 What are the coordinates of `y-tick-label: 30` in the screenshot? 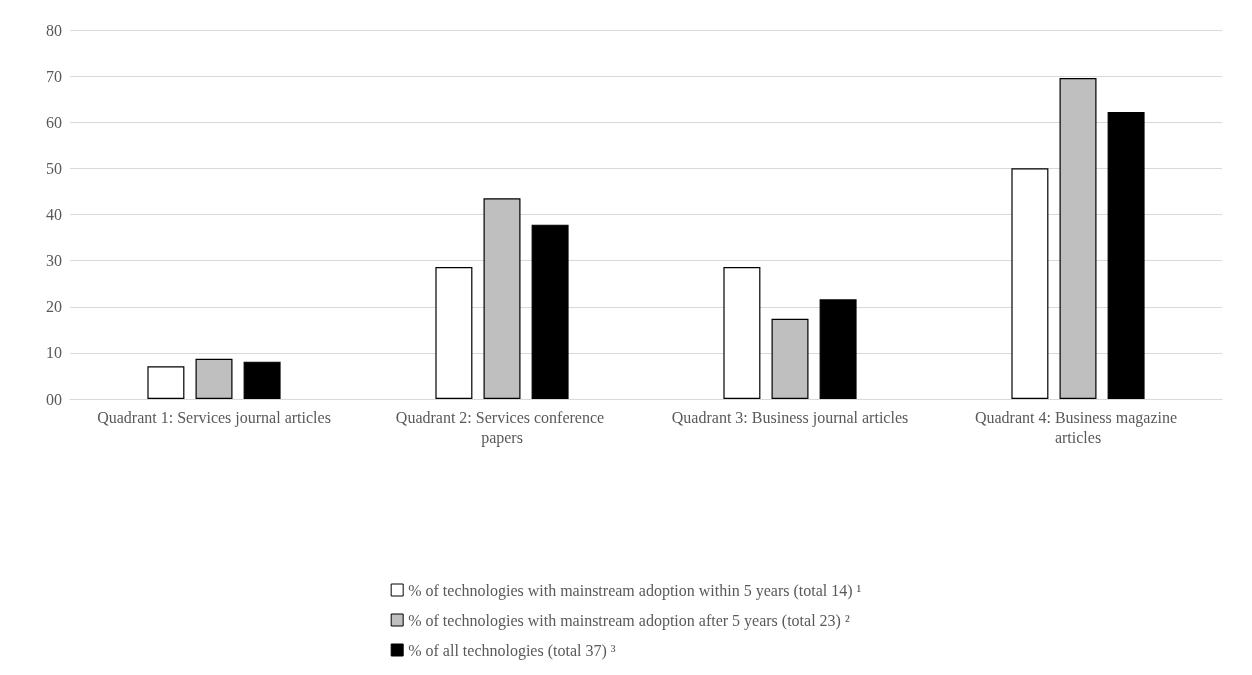 It's located at (54, 261).